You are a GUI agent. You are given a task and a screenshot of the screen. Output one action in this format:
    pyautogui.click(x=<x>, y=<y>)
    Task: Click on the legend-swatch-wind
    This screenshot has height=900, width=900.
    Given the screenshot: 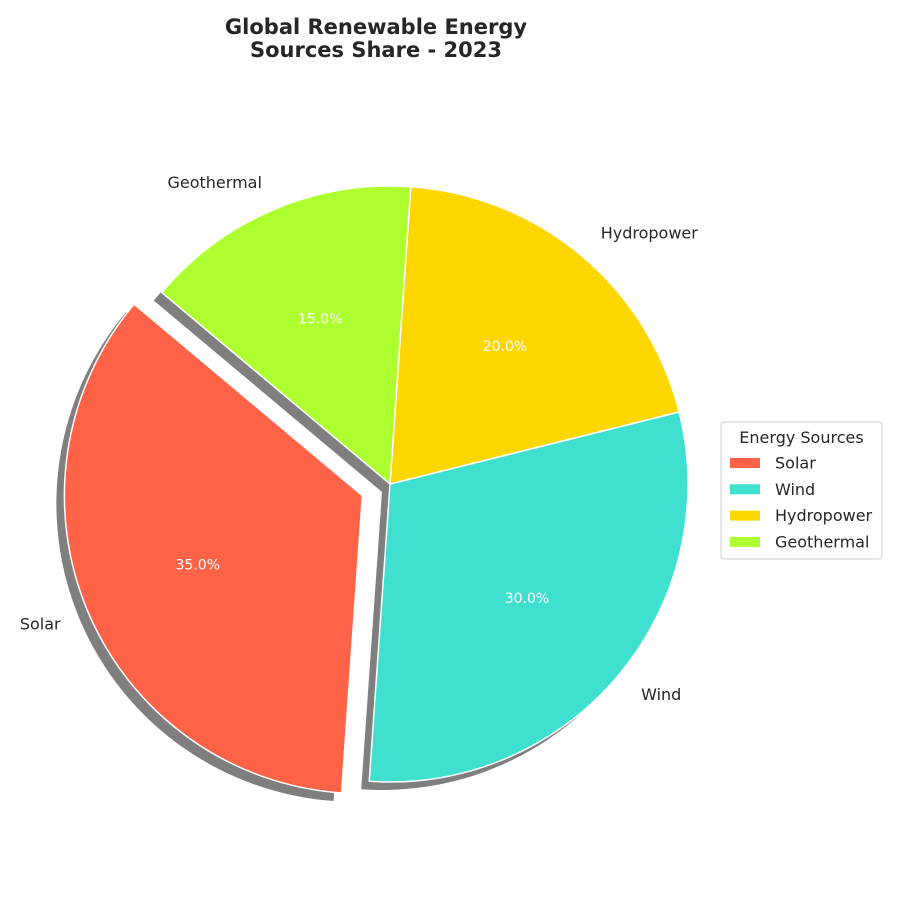 What is the action you would take?
    pyautogui.click(x=745, y=489)
    